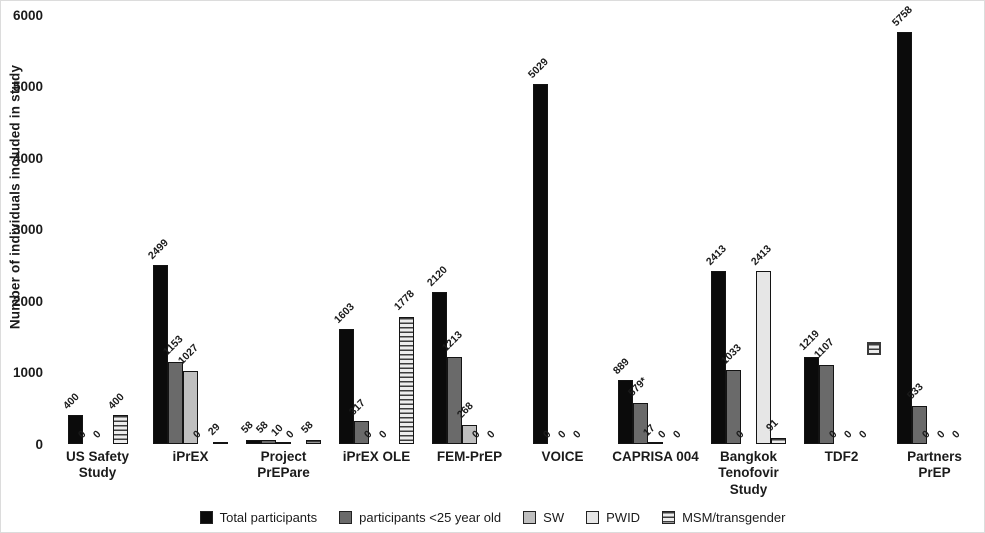 Image resolution: width=985 pixels, height=533 pixels. What do you see at coordinates (97, 465) in the screenshot?
I see `x-category-label: US Safety Study` at bounding box center [97, 465].